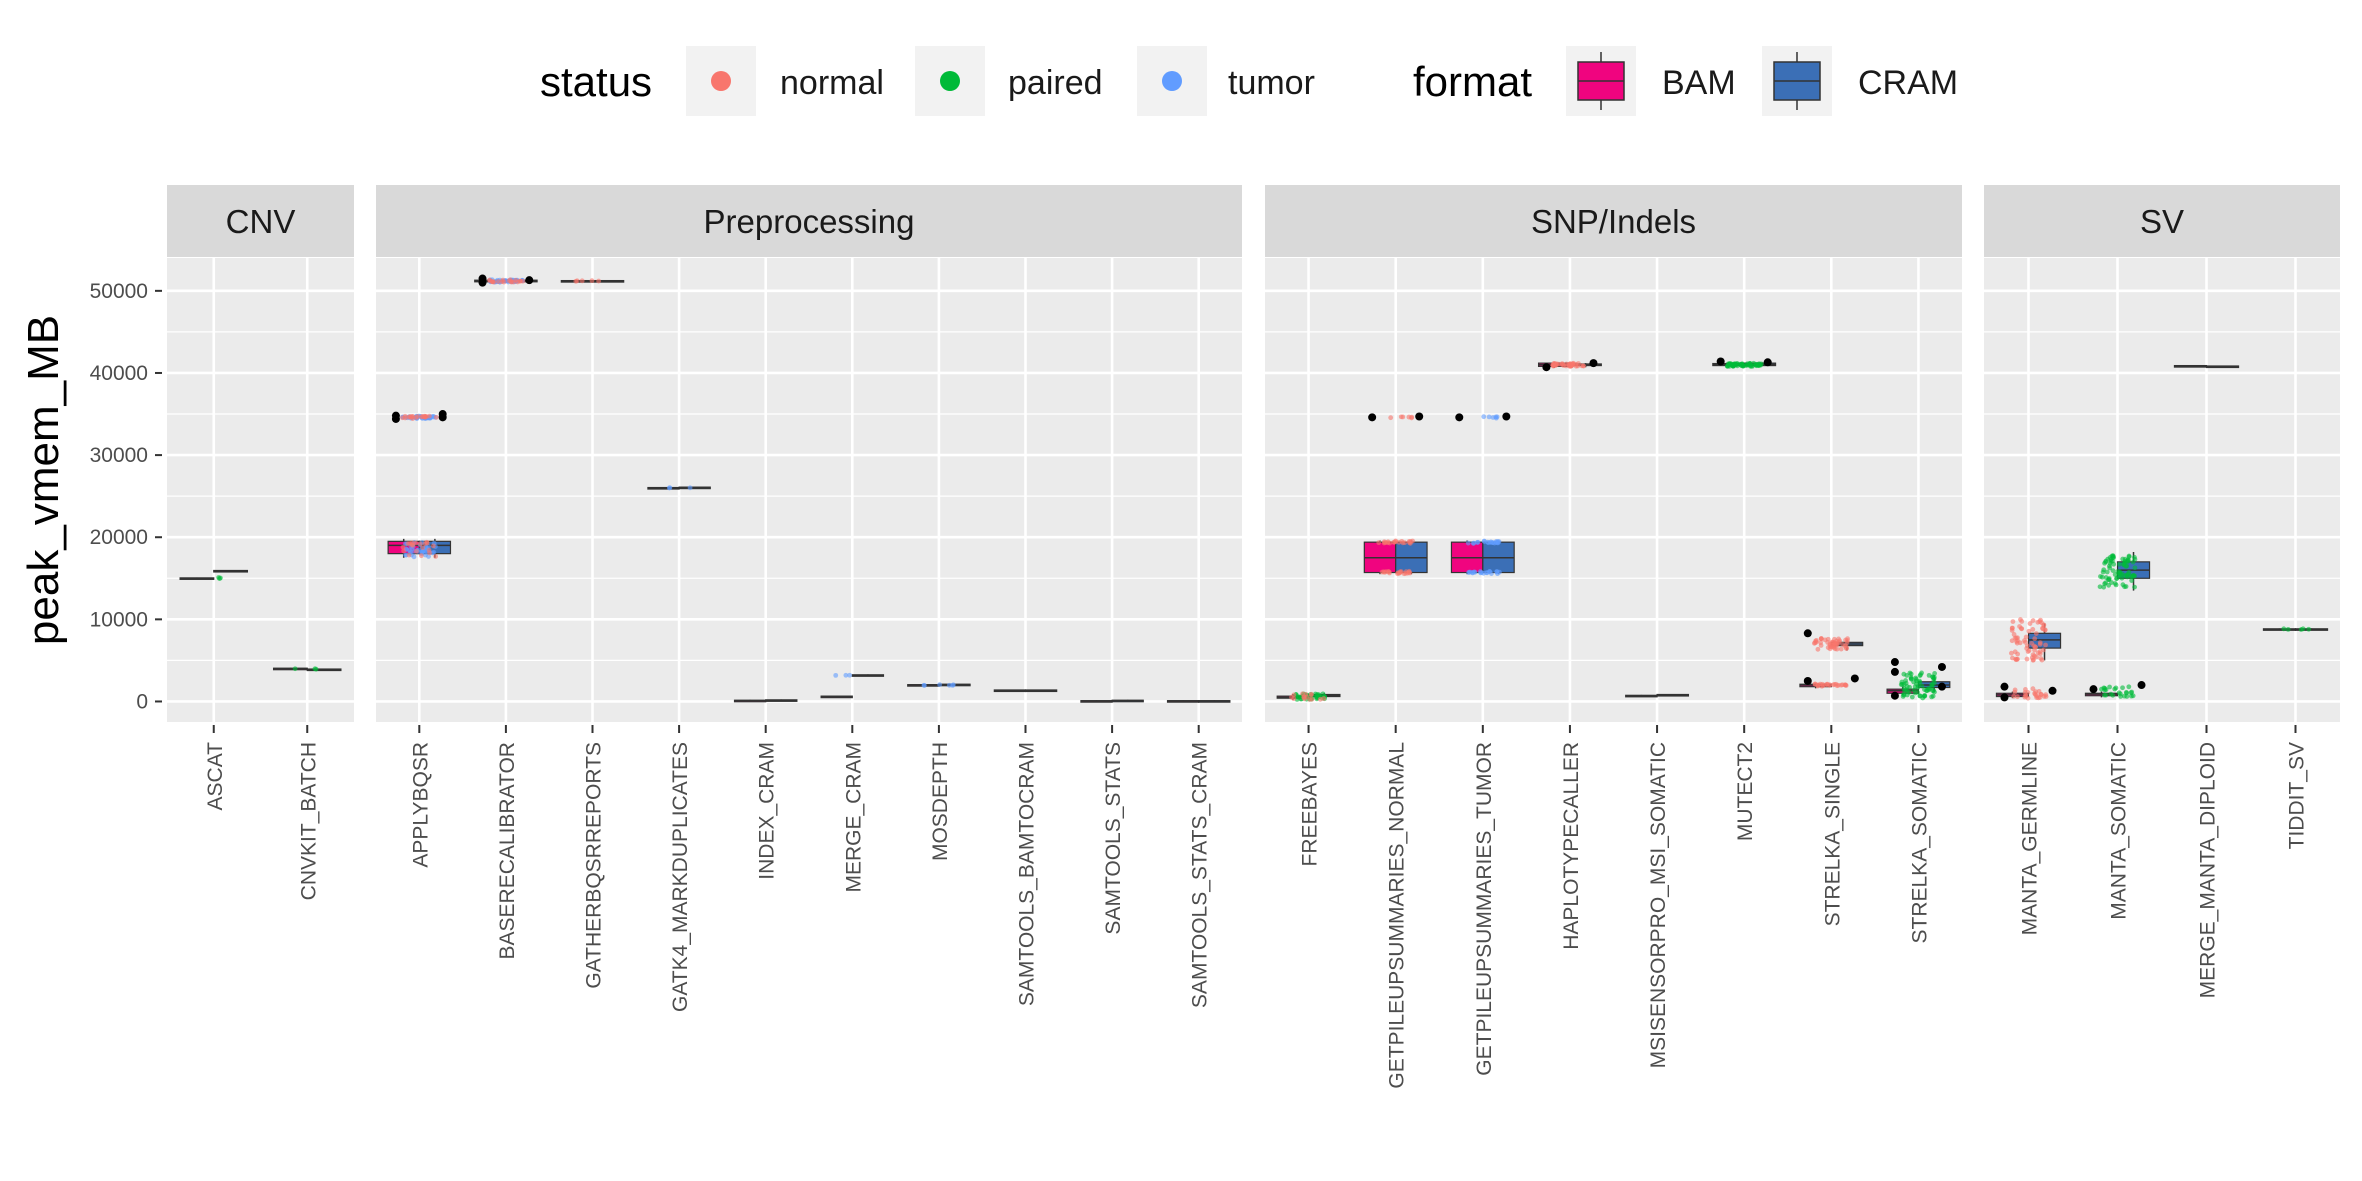 This screenshot has width=2362, height=1181. I want to click on category-group: MANTA_SOMATIC, so click(2117, 736).